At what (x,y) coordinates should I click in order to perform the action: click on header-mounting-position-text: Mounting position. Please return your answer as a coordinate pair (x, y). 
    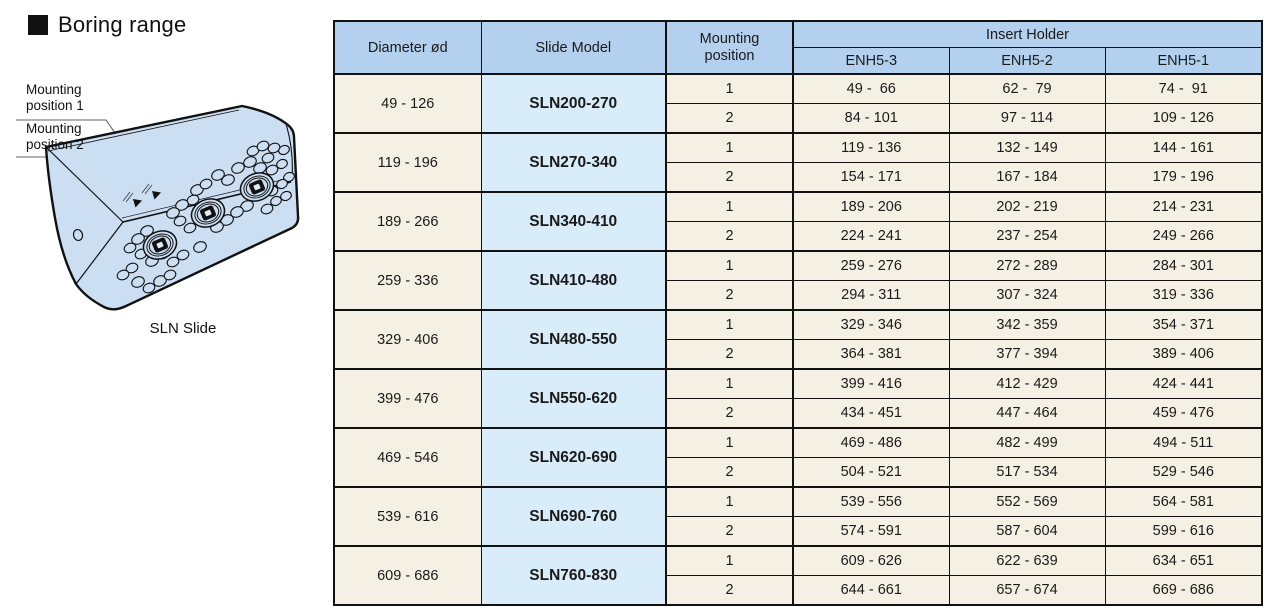
    Looking at the image, I should click on (729, 47).